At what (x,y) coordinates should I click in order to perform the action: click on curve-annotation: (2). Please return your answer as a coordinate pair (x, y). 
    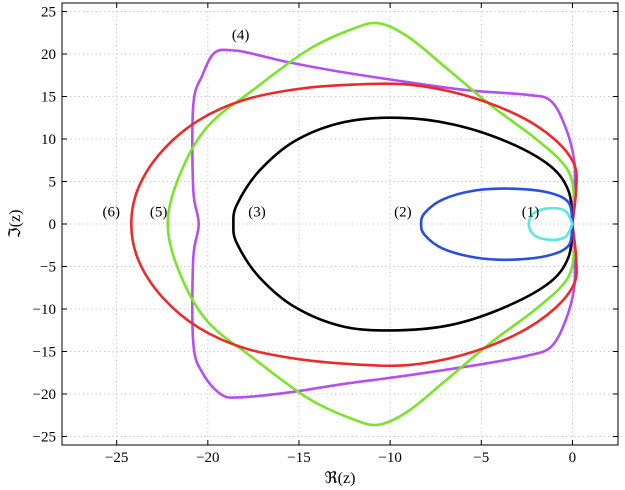
    Looking at the image, I should click on (403, 212).